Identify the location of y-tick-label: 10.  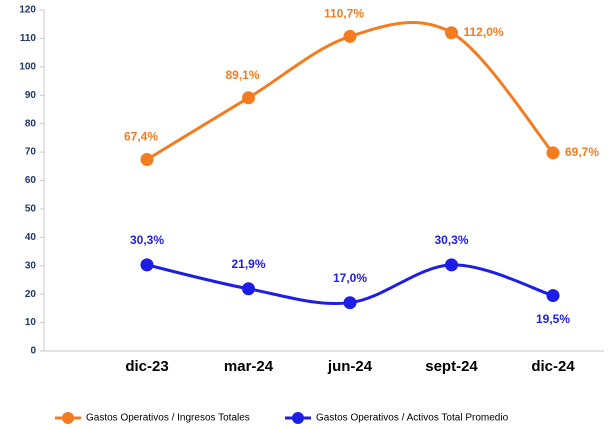
(31, 322).